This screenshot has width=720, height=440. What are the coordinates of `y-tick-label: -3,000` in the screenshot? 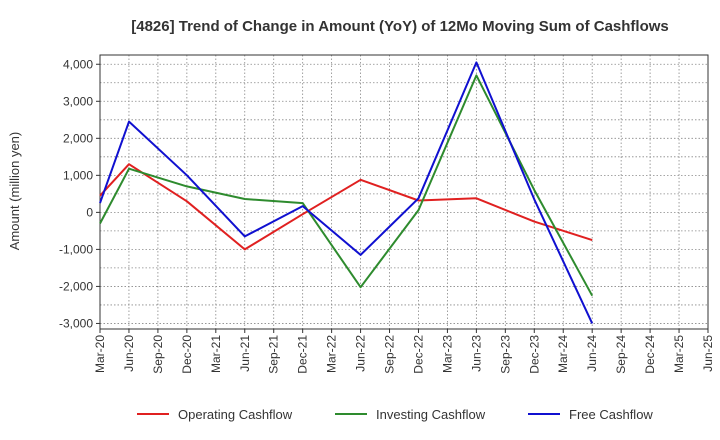 It's located at (76, 323).